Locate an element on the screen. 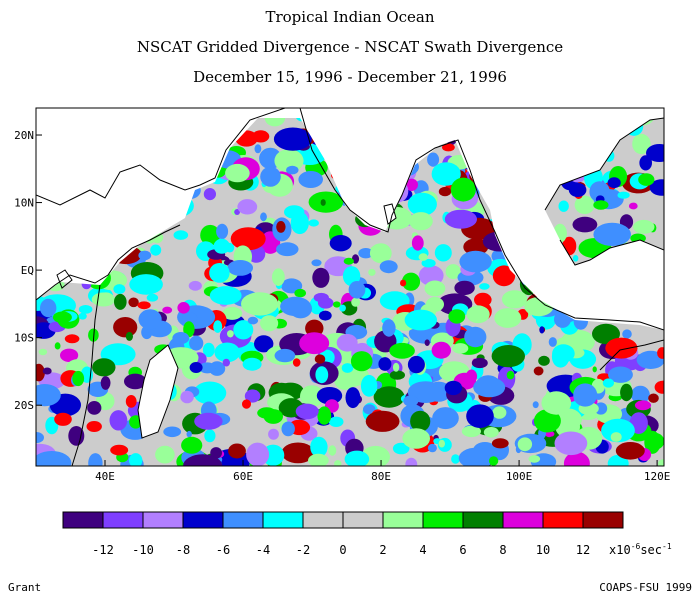  colorbar-labels: -12 -10 -8 -6 -4 -2 0 2 4 6 8 10 12 is located at coordinates (341, 550).